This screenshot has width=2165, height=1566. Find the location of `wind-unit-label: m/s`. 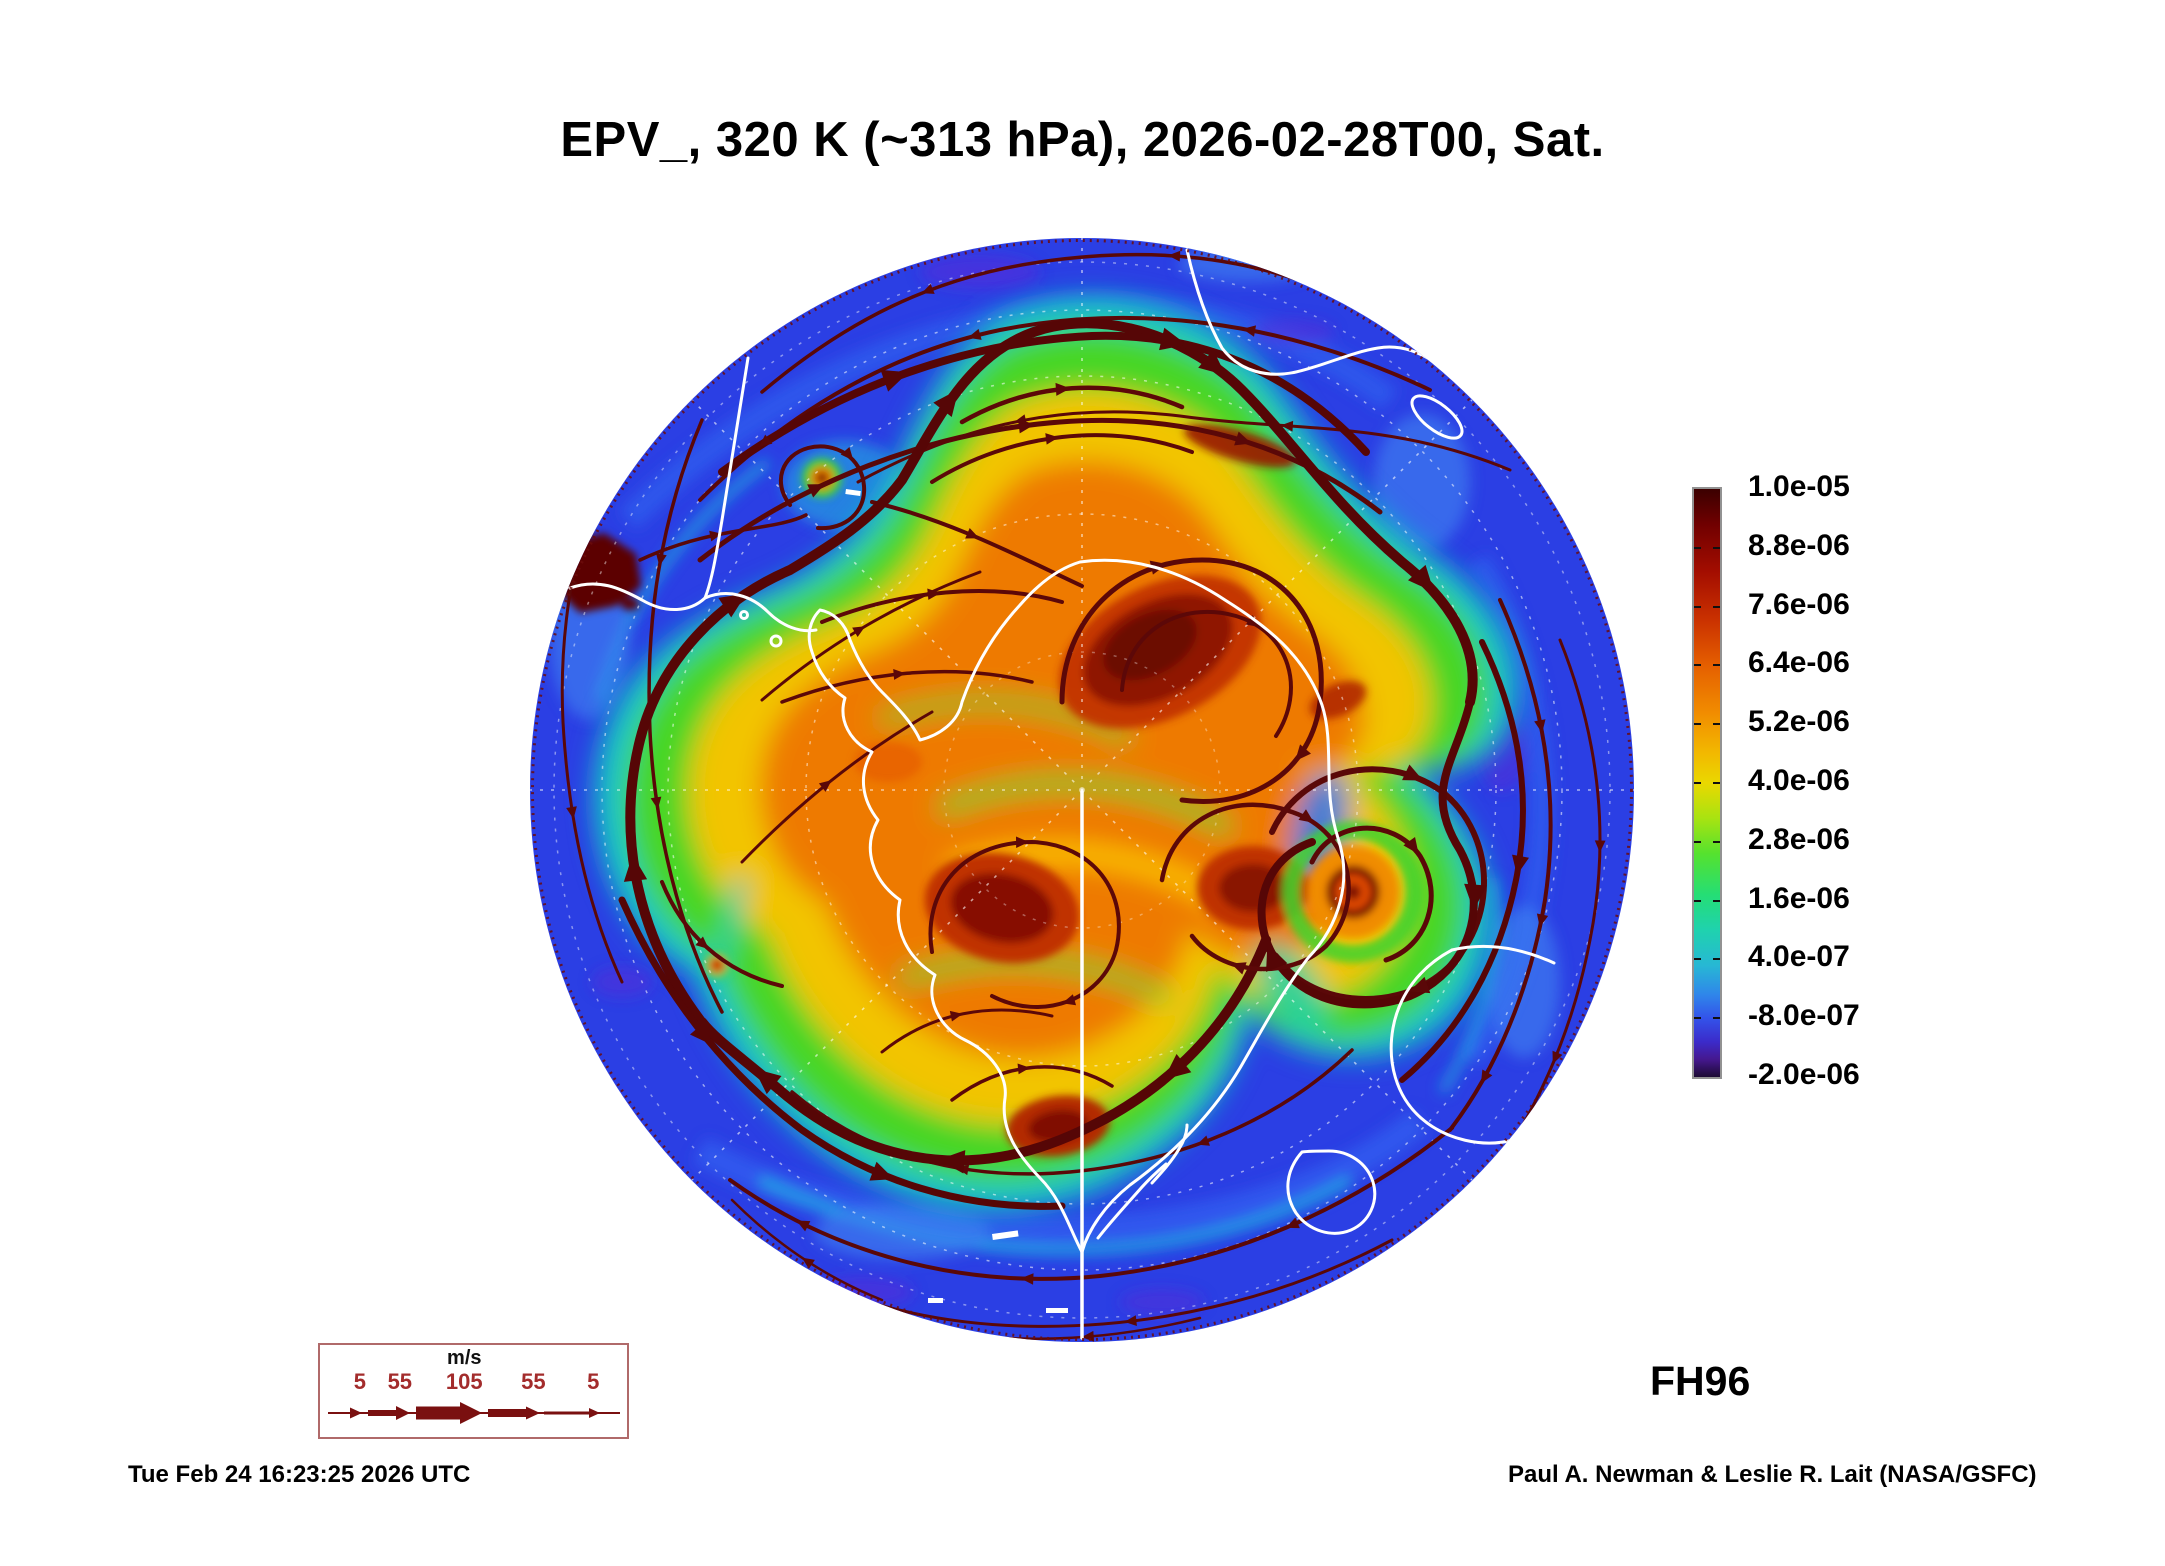

wind-unit-label: m/s is located at coordinates (464, 1358).